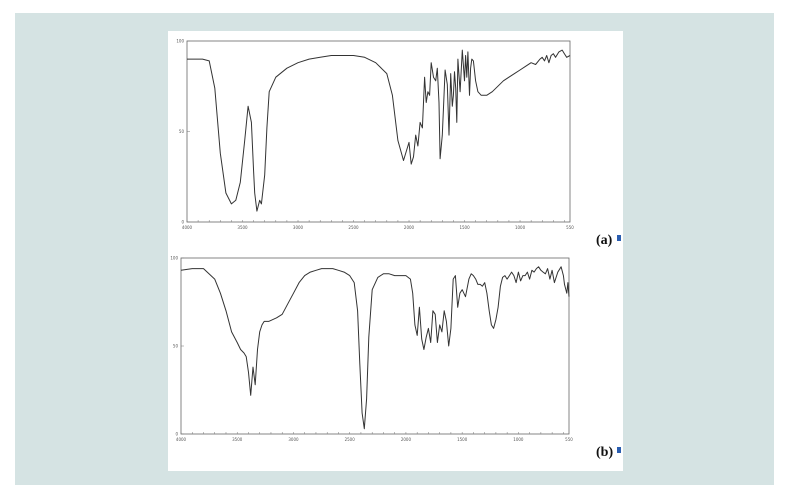 This screenshot has height=497, width=792. Describe the element at coordinates (604, 240) in the screenshot. I see `panel-label-a: (a)` at that location.